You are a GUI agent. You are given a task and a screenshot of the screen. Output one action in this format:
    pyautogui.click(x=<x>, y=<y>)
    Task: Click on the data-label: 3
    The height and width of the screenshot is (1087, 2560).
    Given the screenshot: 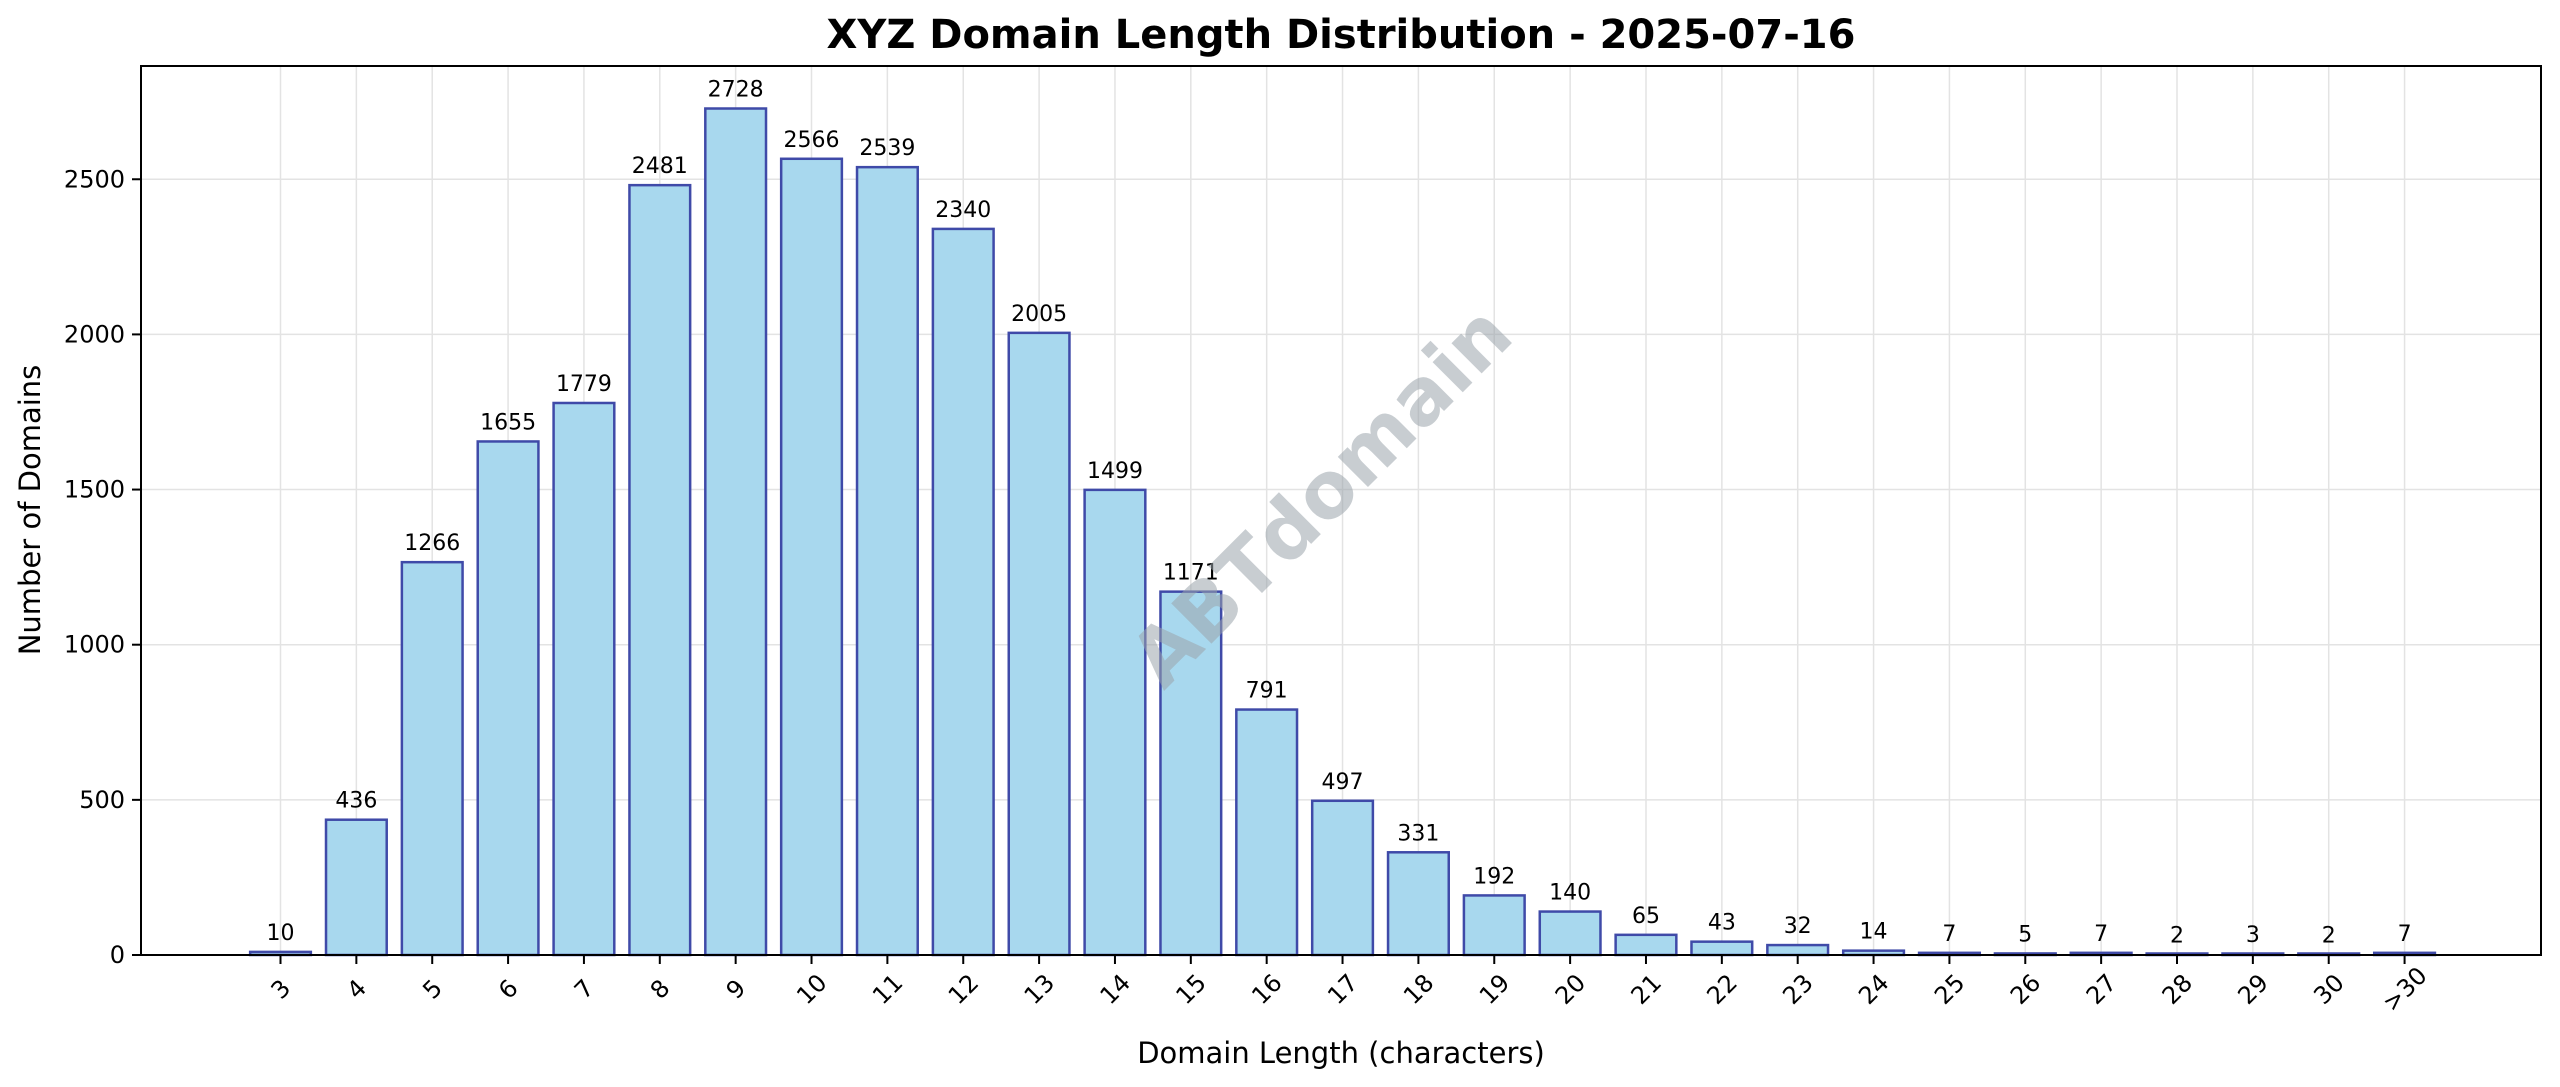 What is the action you would take?
    pyautogui.click(x=2253, y=935)
    